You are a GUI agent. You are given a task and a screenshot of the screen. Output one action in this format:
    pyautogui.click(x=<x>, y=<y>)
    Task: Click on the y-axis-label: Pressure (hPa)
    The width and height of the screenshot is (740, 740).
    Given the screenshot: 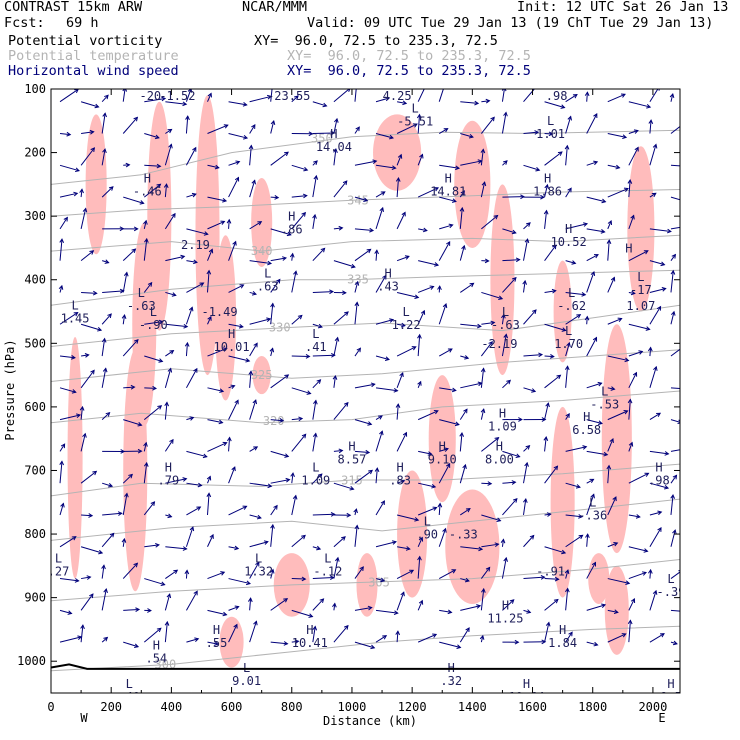 What is the action you would take?
    pyautogui.click(x=10, y=389)
    